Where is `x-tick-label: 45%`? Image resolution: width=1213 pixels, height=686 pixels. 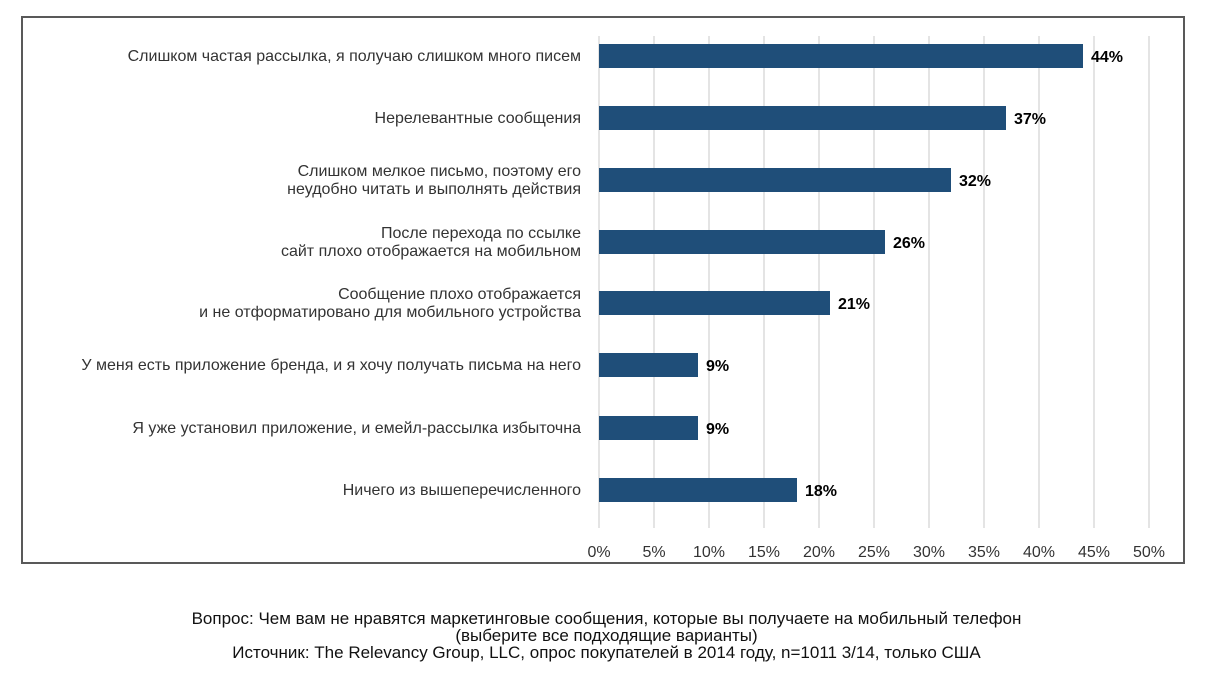
x-tick-label: 45% is located at coordinates (1094, 552).